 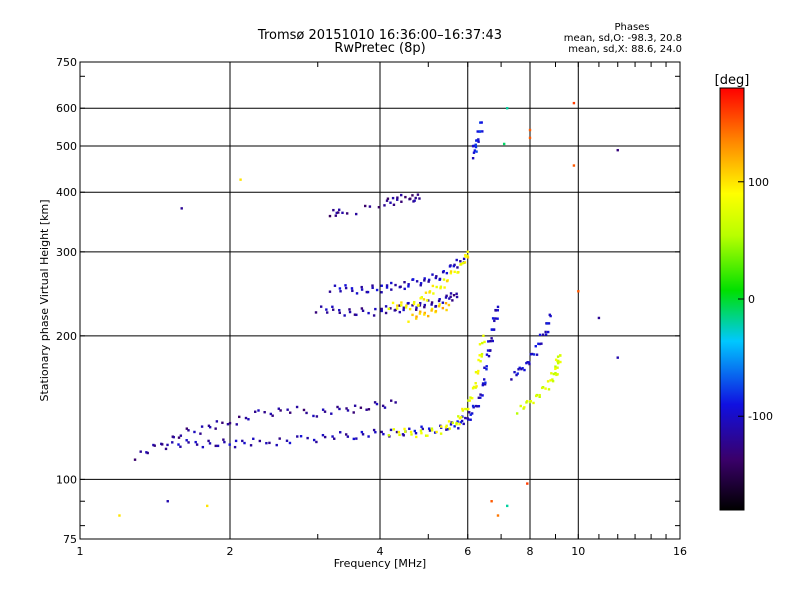 What do you see at coordinates (44, 300) in the screenshot?
I see `y-axis-label: Stationary phase Virtual Height [km]` at bounding box center [44, 300].